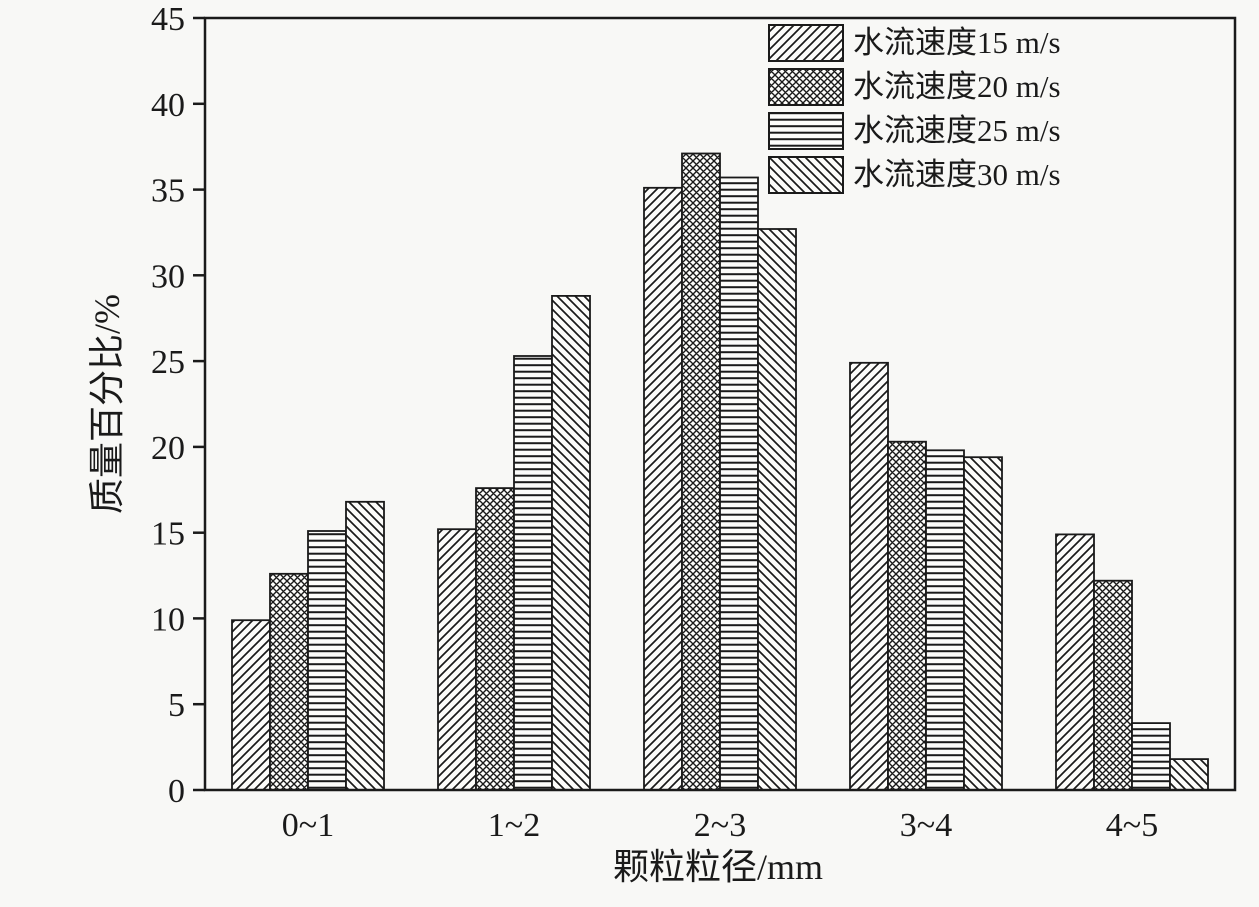 The width and height of the screenshot is (1259, 907). I want to click on legend-label: 水流速度15 m/s, so click(957, 42).